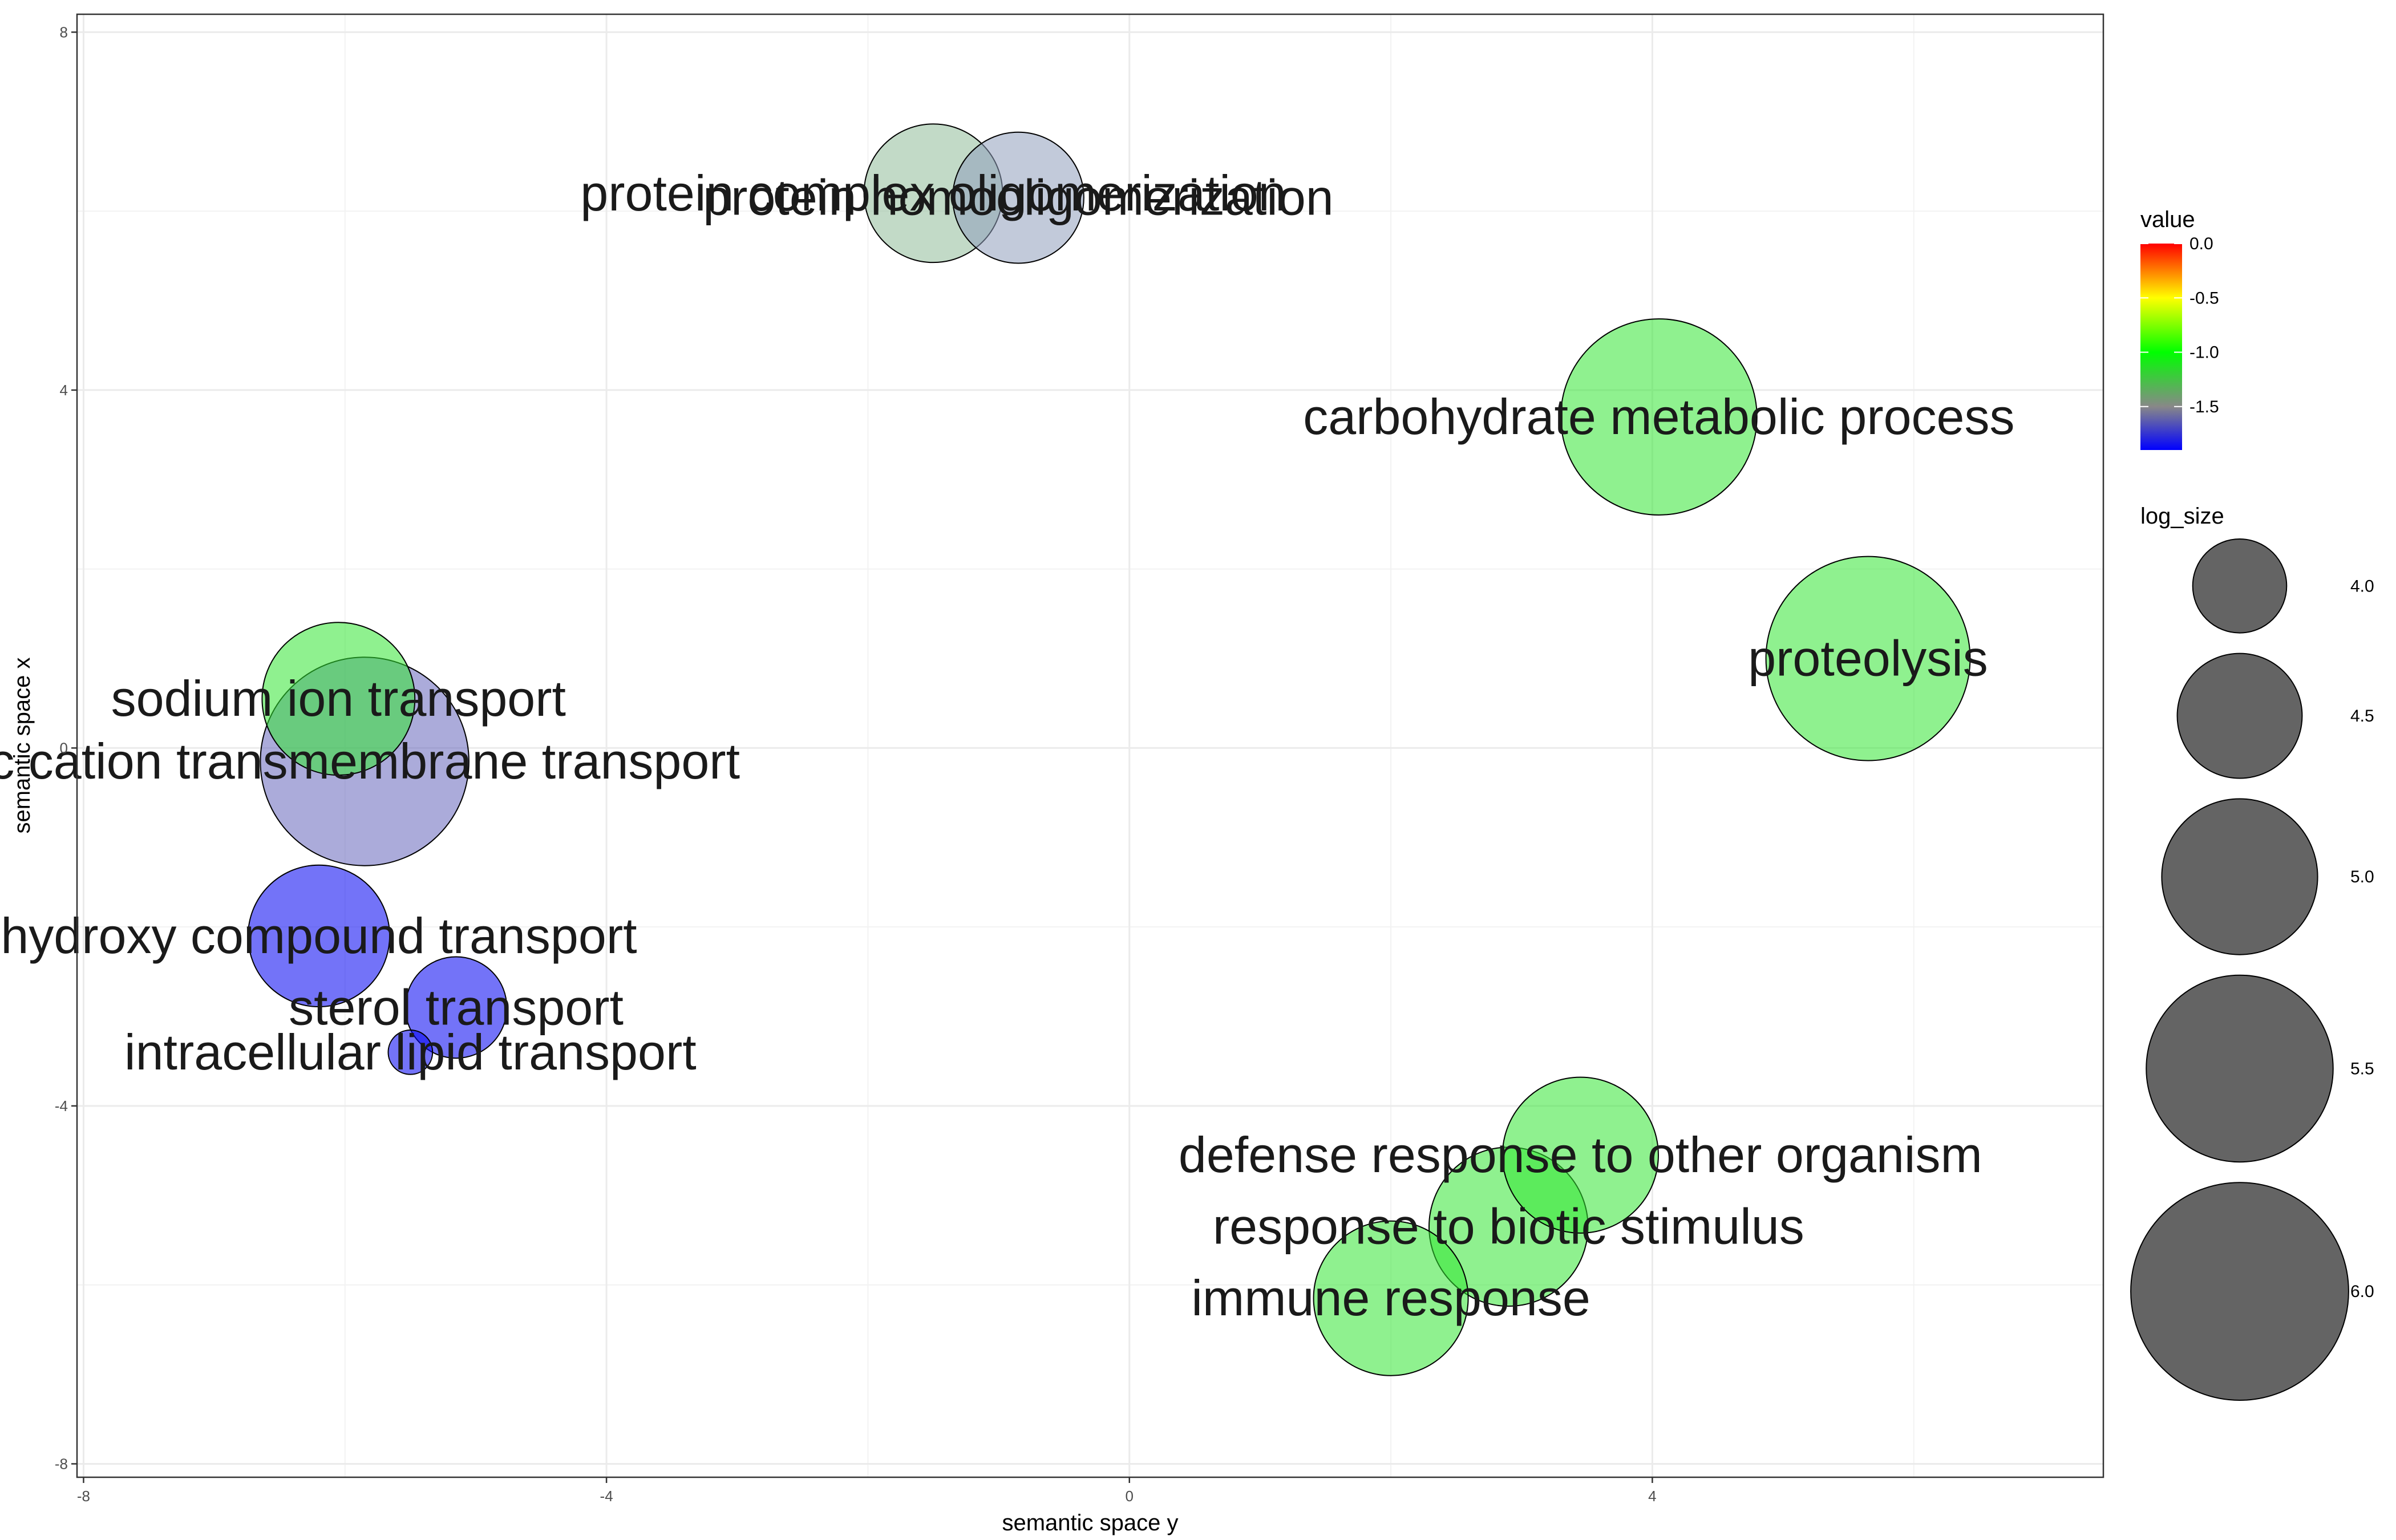  What do you see at coordinates (2252, 970) in the screenshot?
I see `size-legend-keys: 4.0 4.5 5.0 5.5 6.0` at bounding box center [2252, 970].